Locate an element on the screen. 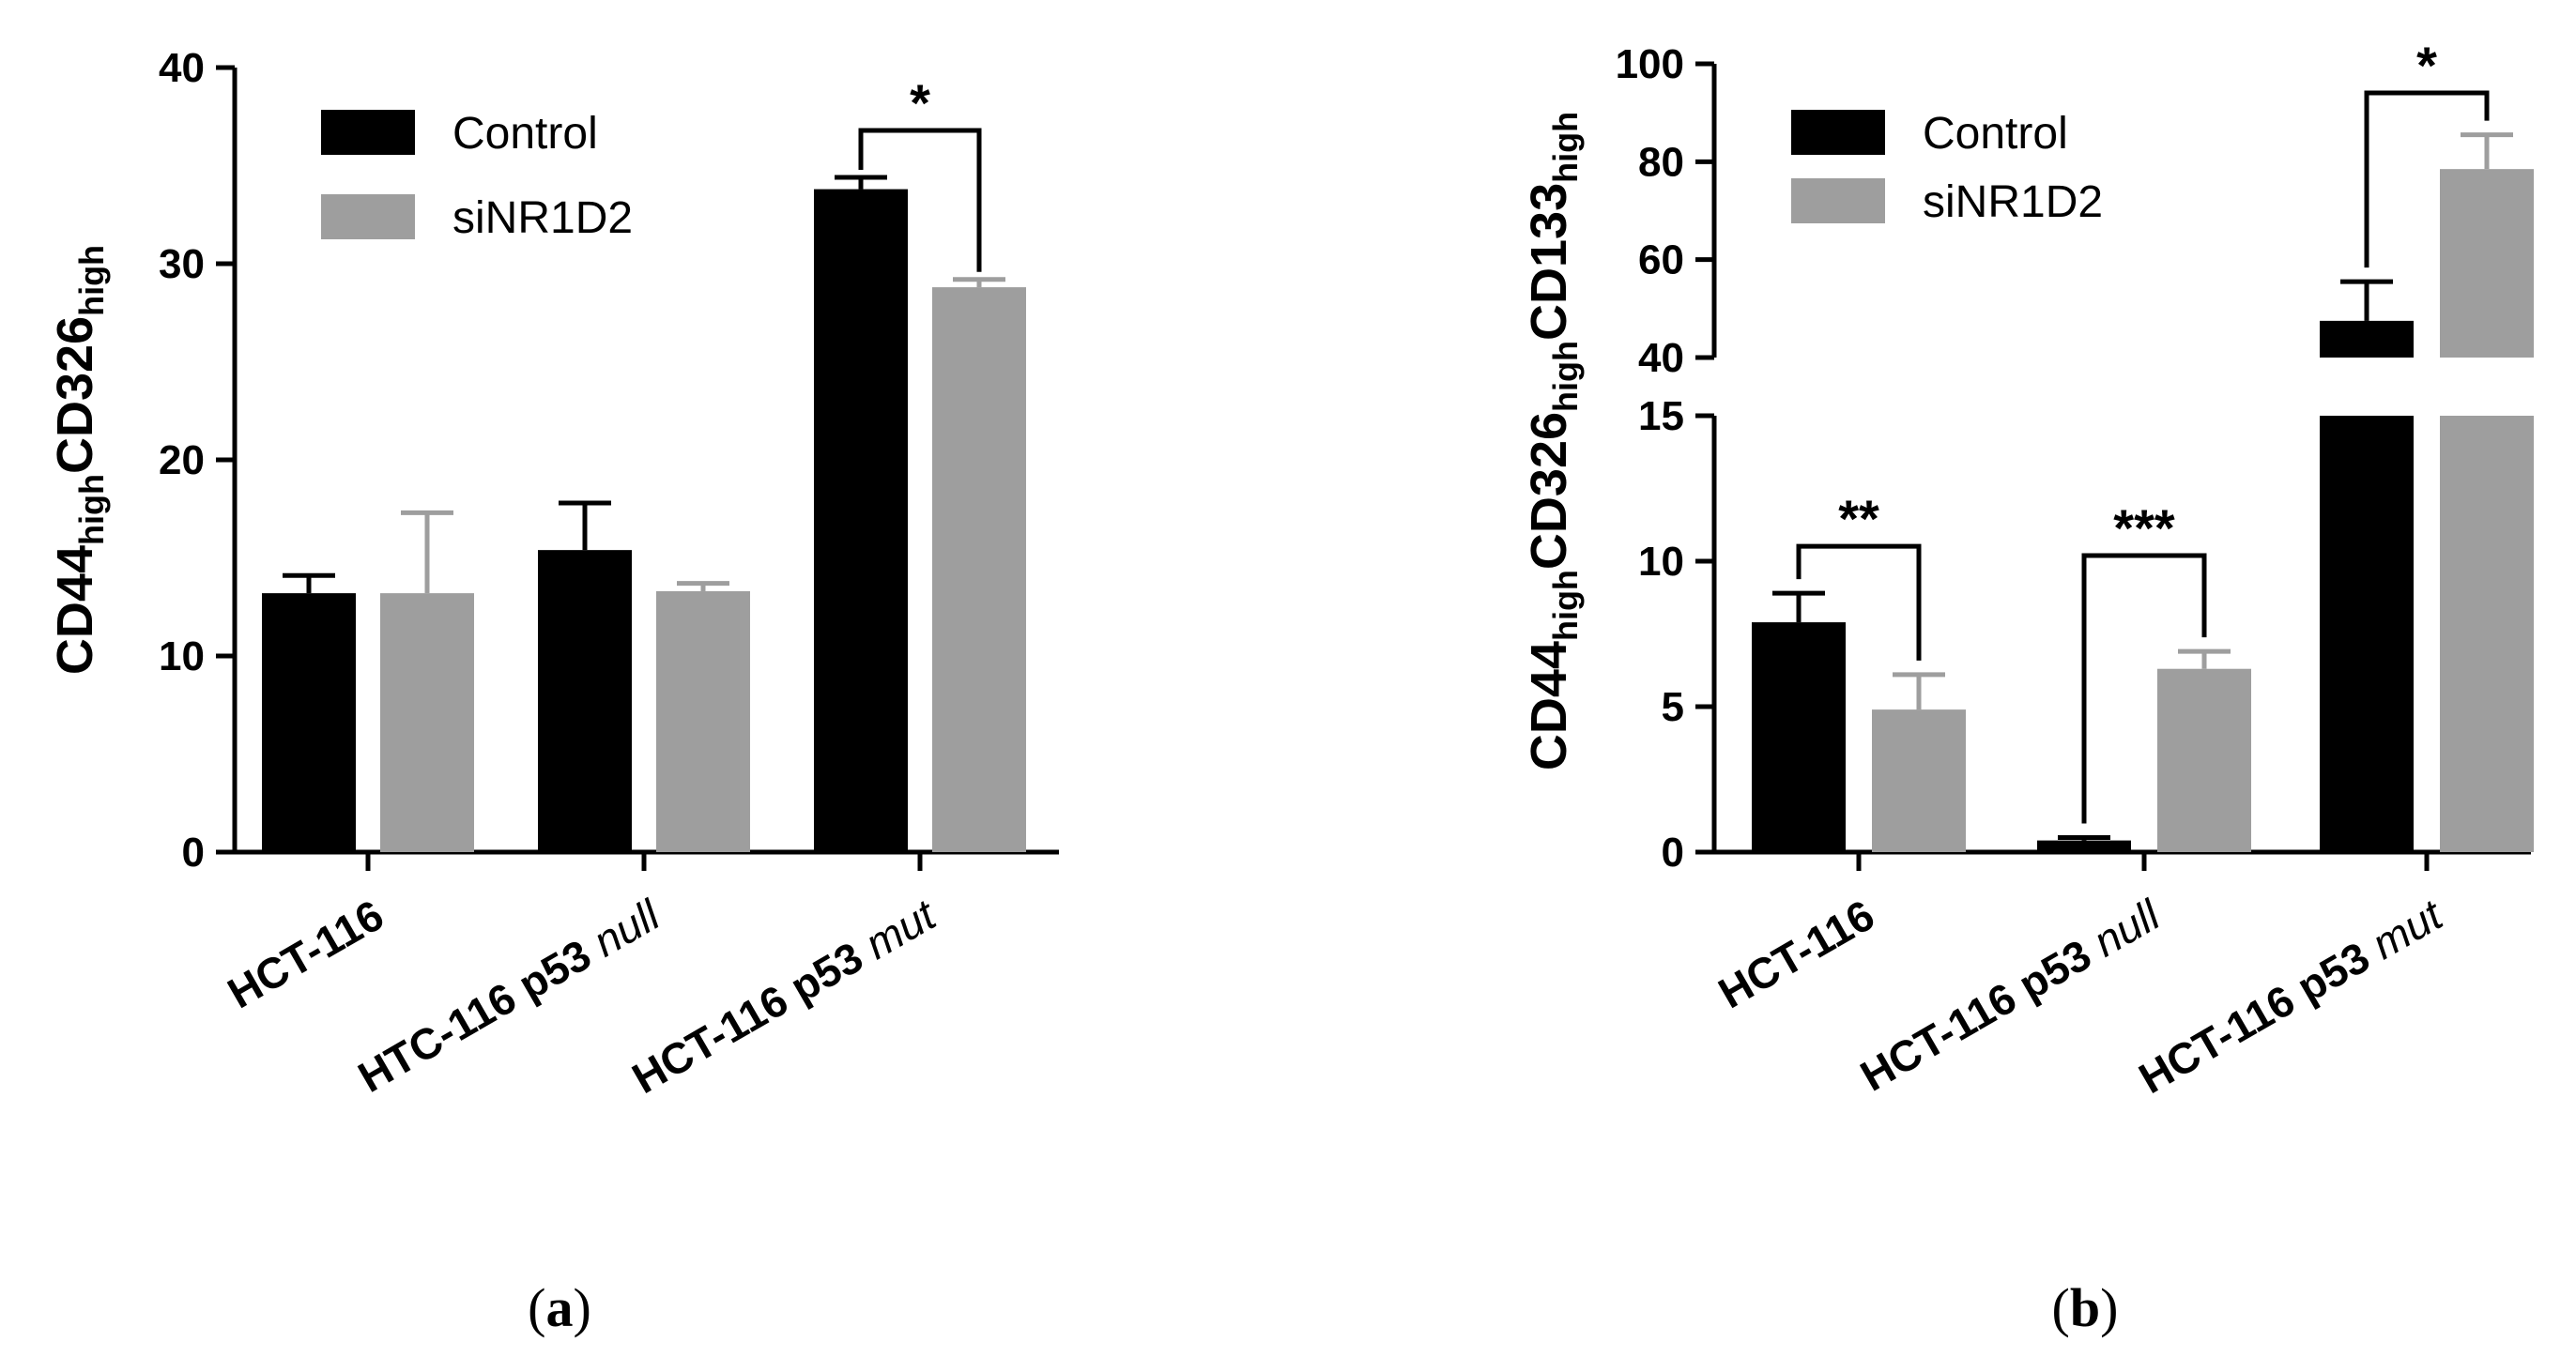 This screenshot has height=1372, width=2576. bar-control-upper is located at coordinates (2367, 339).